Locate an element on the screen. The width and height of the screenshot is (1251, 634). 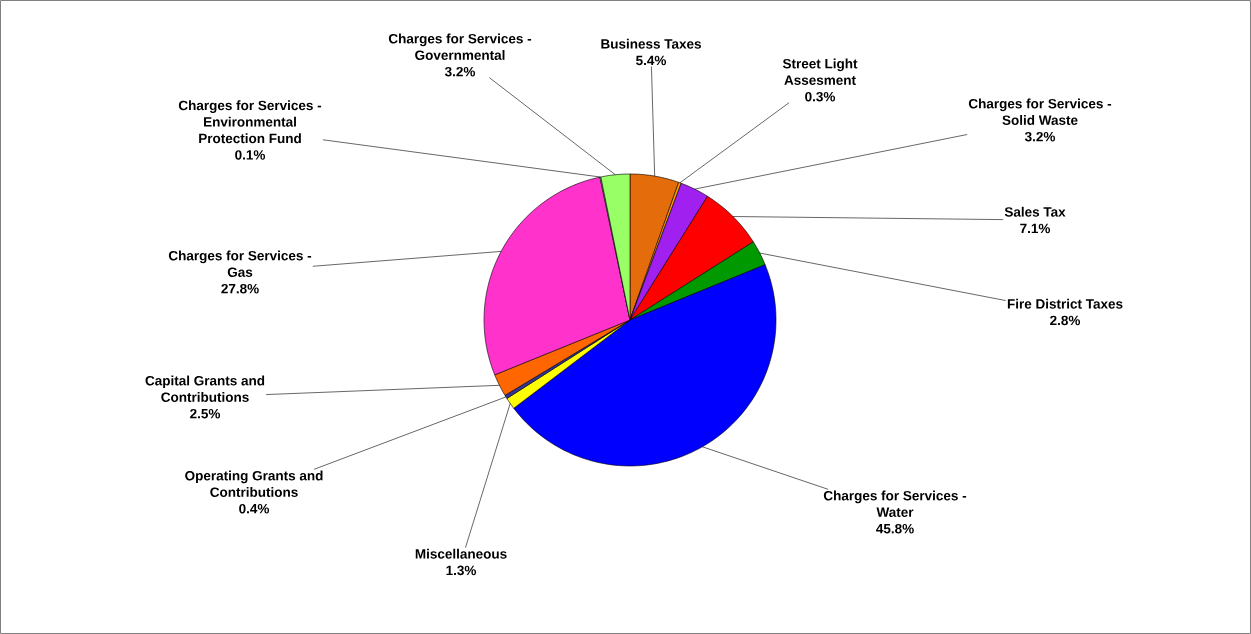
data-label: 5.4% is located at coordinates (651, 60).